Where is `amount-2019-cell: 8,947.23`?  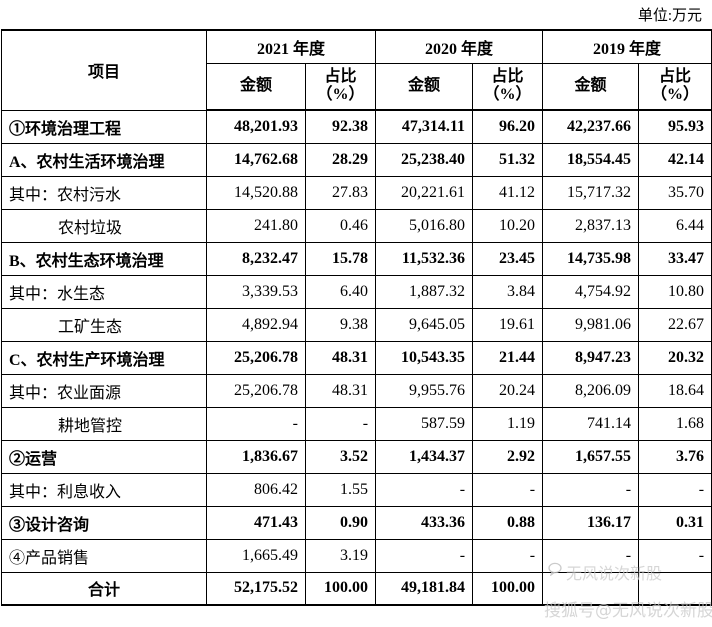 amount-2019-cell: 8,947.23 is located at coordinates (591, 357).